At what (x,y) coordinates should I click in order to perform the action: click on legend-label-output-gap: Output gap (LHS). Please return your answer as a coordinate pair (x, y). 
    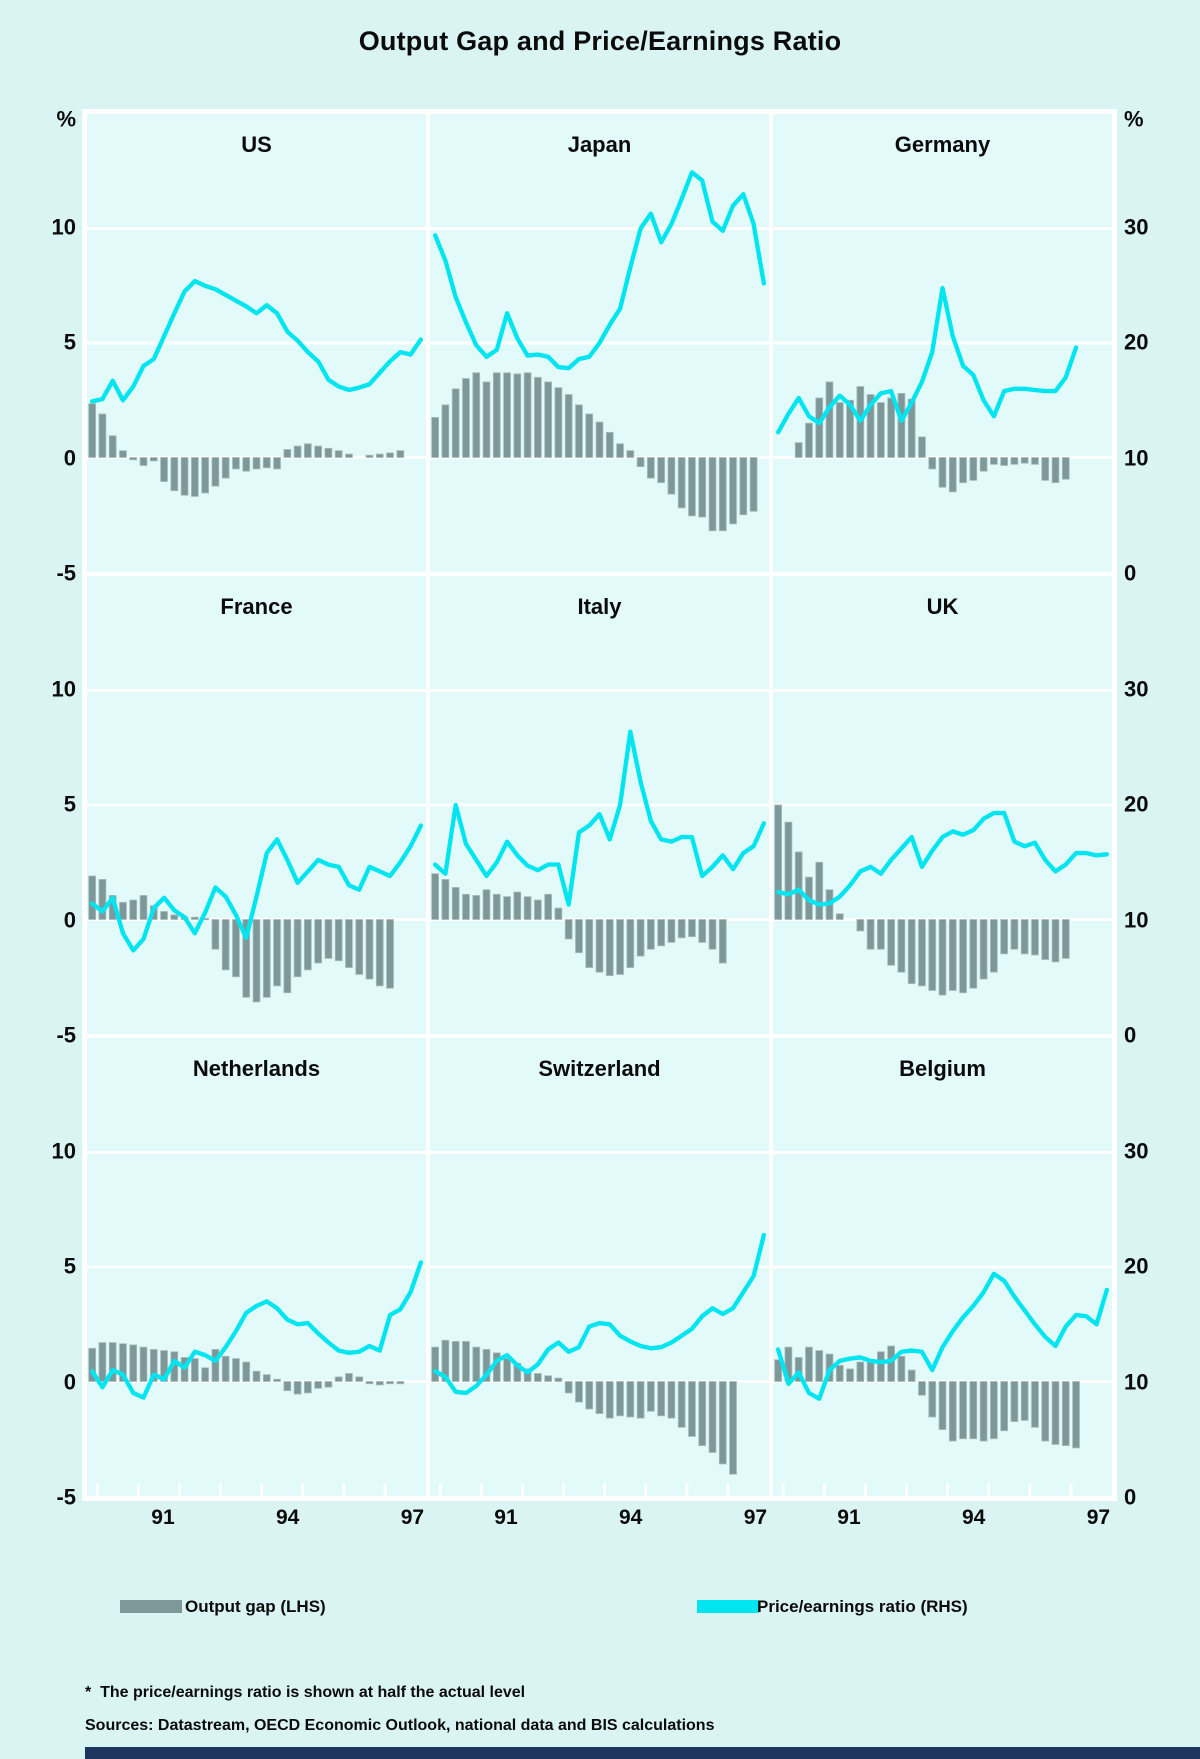
    Looking at the image, I should click on (255, 1606).